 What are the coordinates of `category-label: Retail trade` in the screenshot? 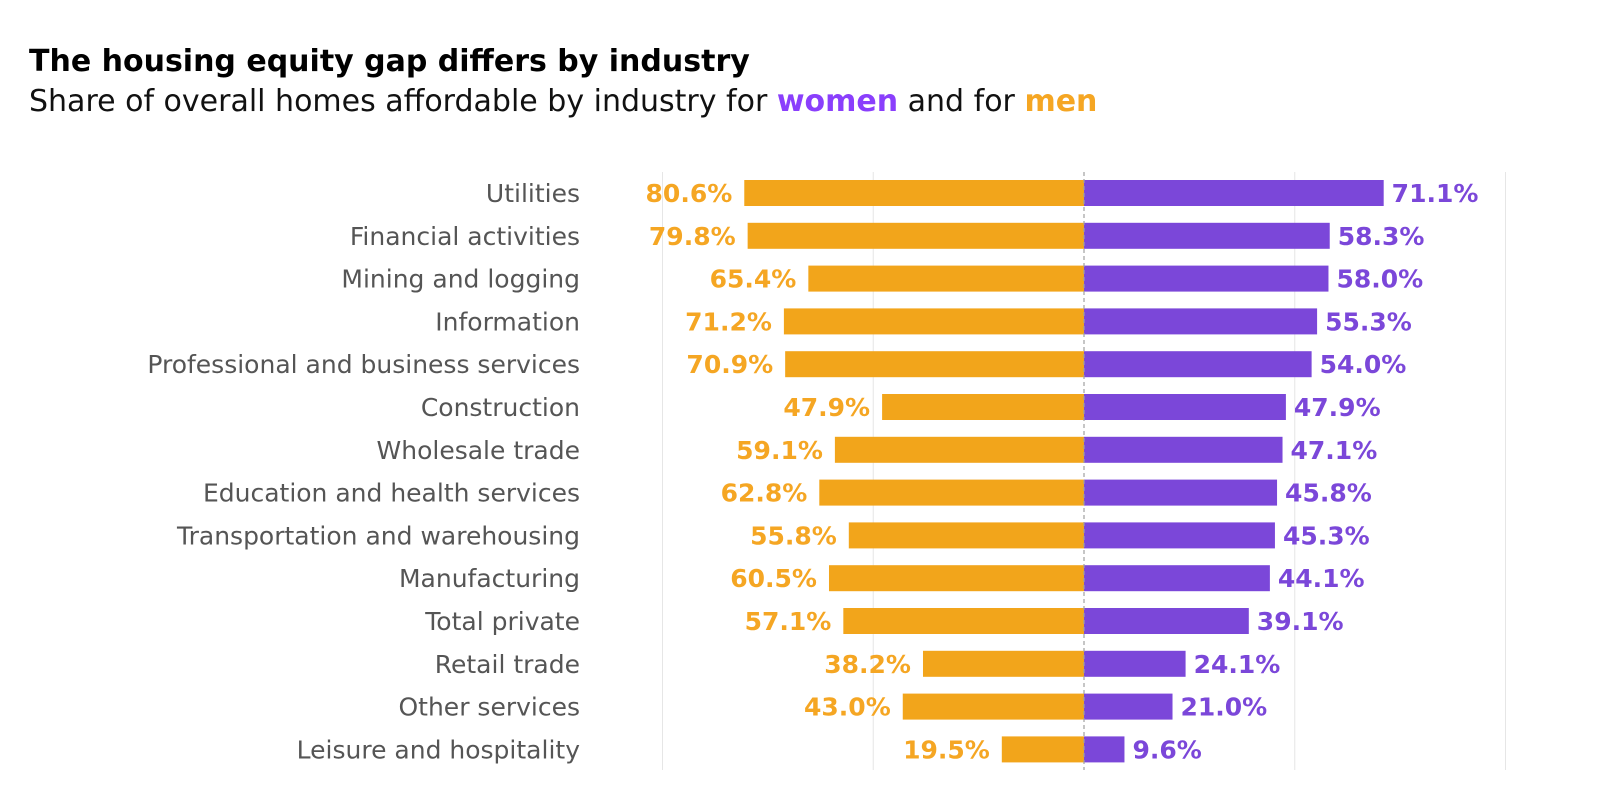 It's located at (507, 664).